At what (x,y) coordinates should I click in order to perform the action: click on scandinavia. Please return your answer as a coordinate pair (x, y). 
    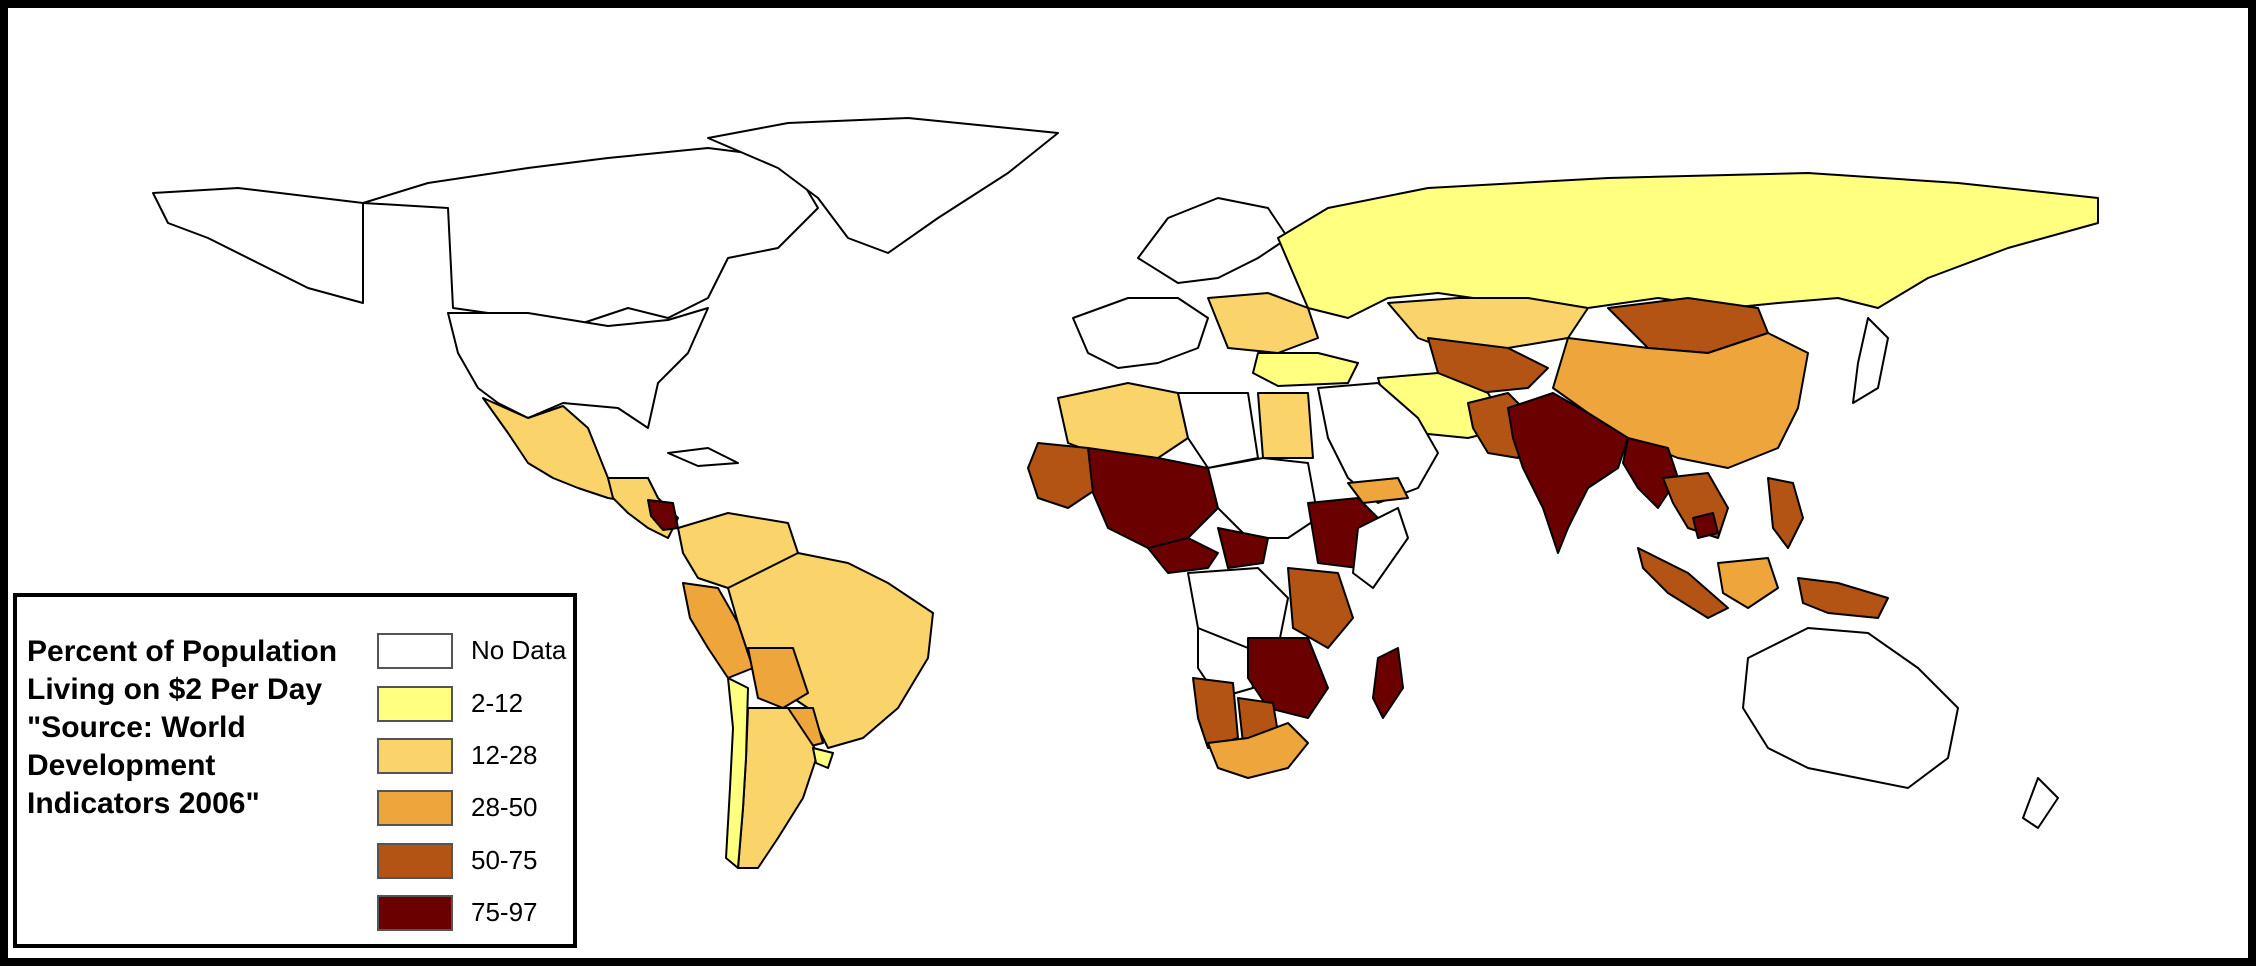
    Looking at the image, I should click on (1213, 240).